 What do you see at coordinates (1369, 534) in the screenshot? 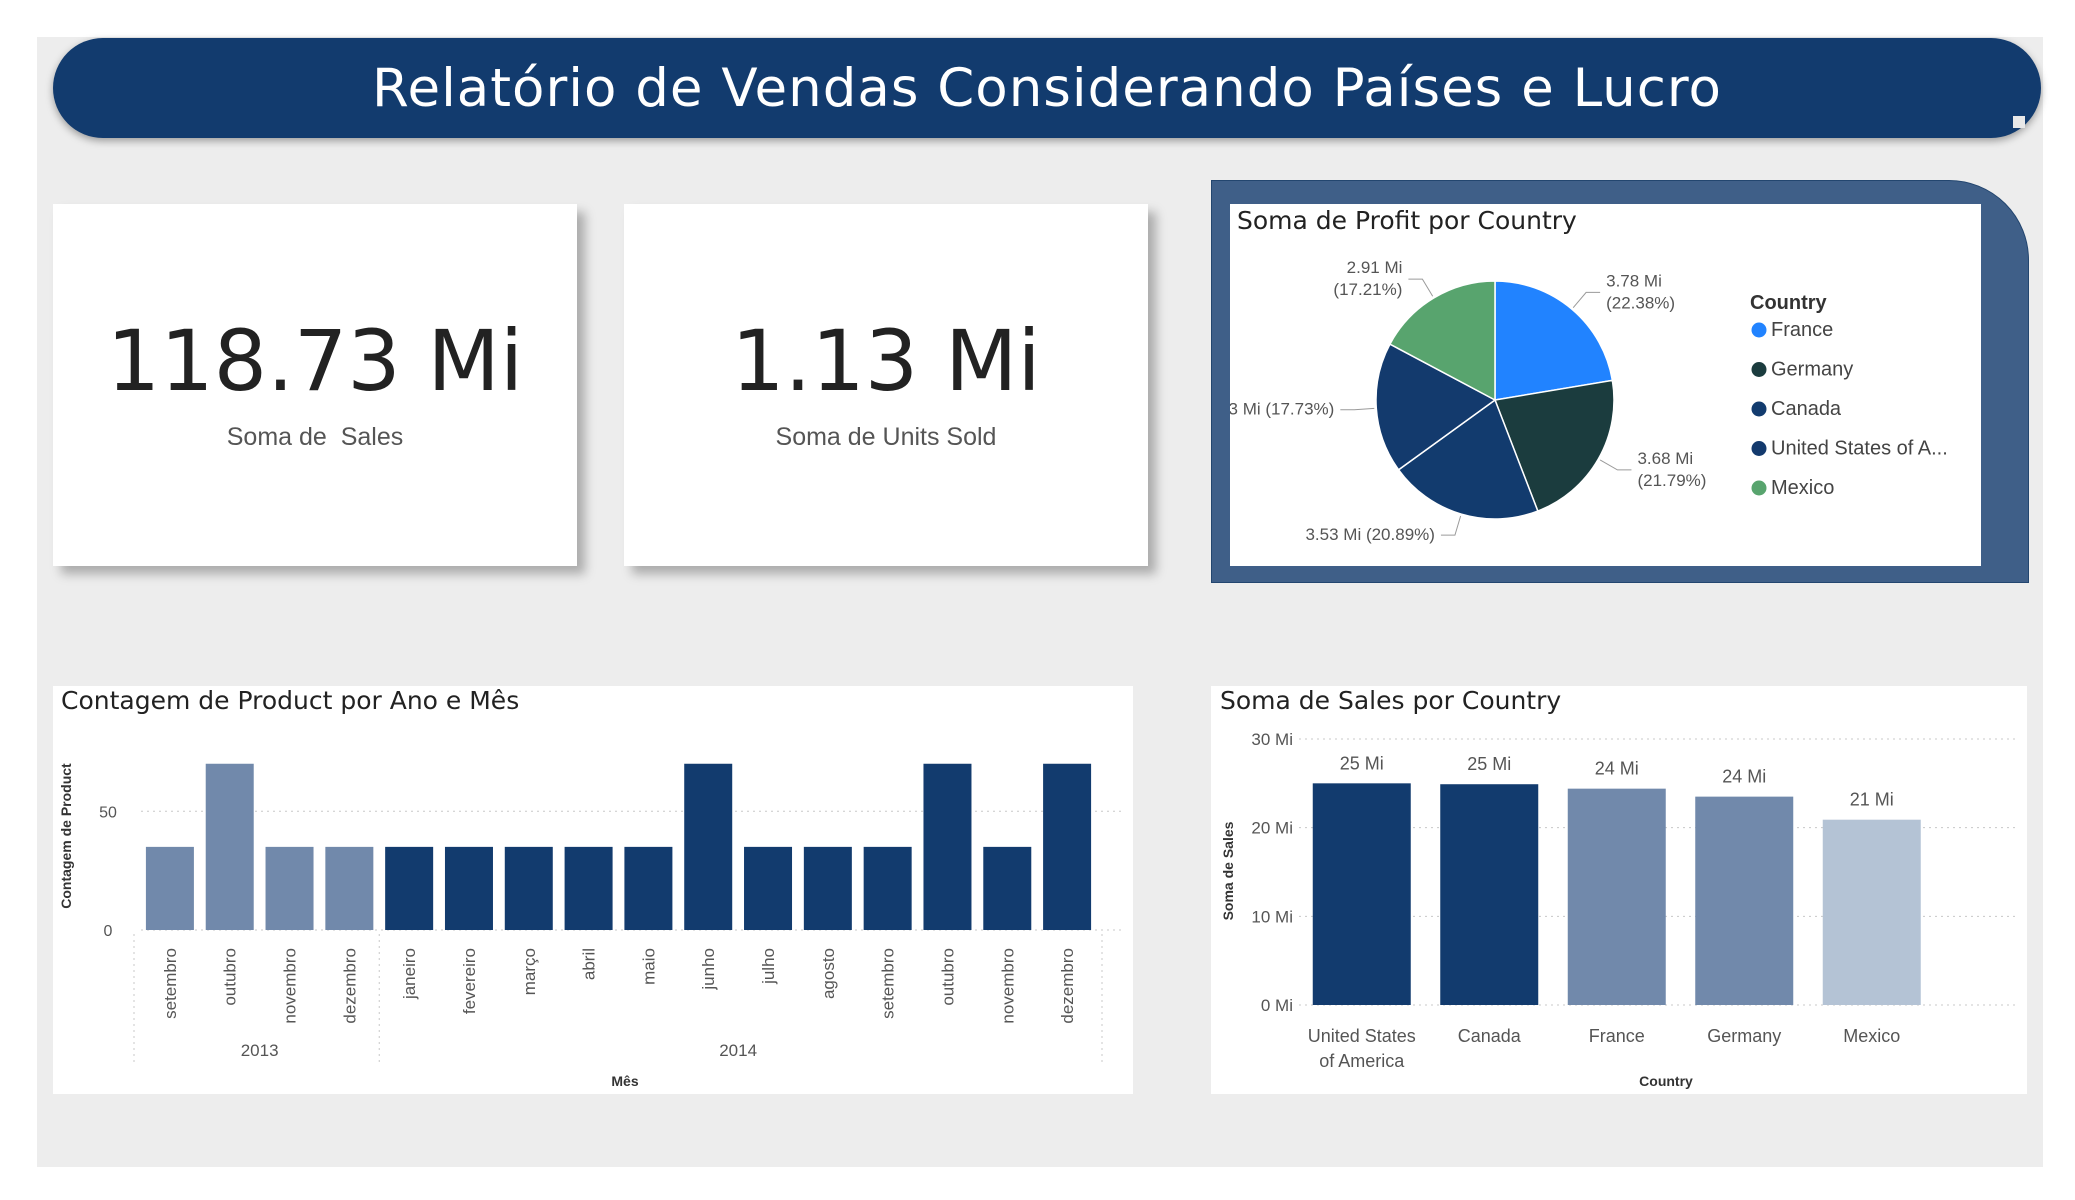
I see `pie-data-label: 3.53 Mi (20.89%)` at bounding box center [1369, 534].